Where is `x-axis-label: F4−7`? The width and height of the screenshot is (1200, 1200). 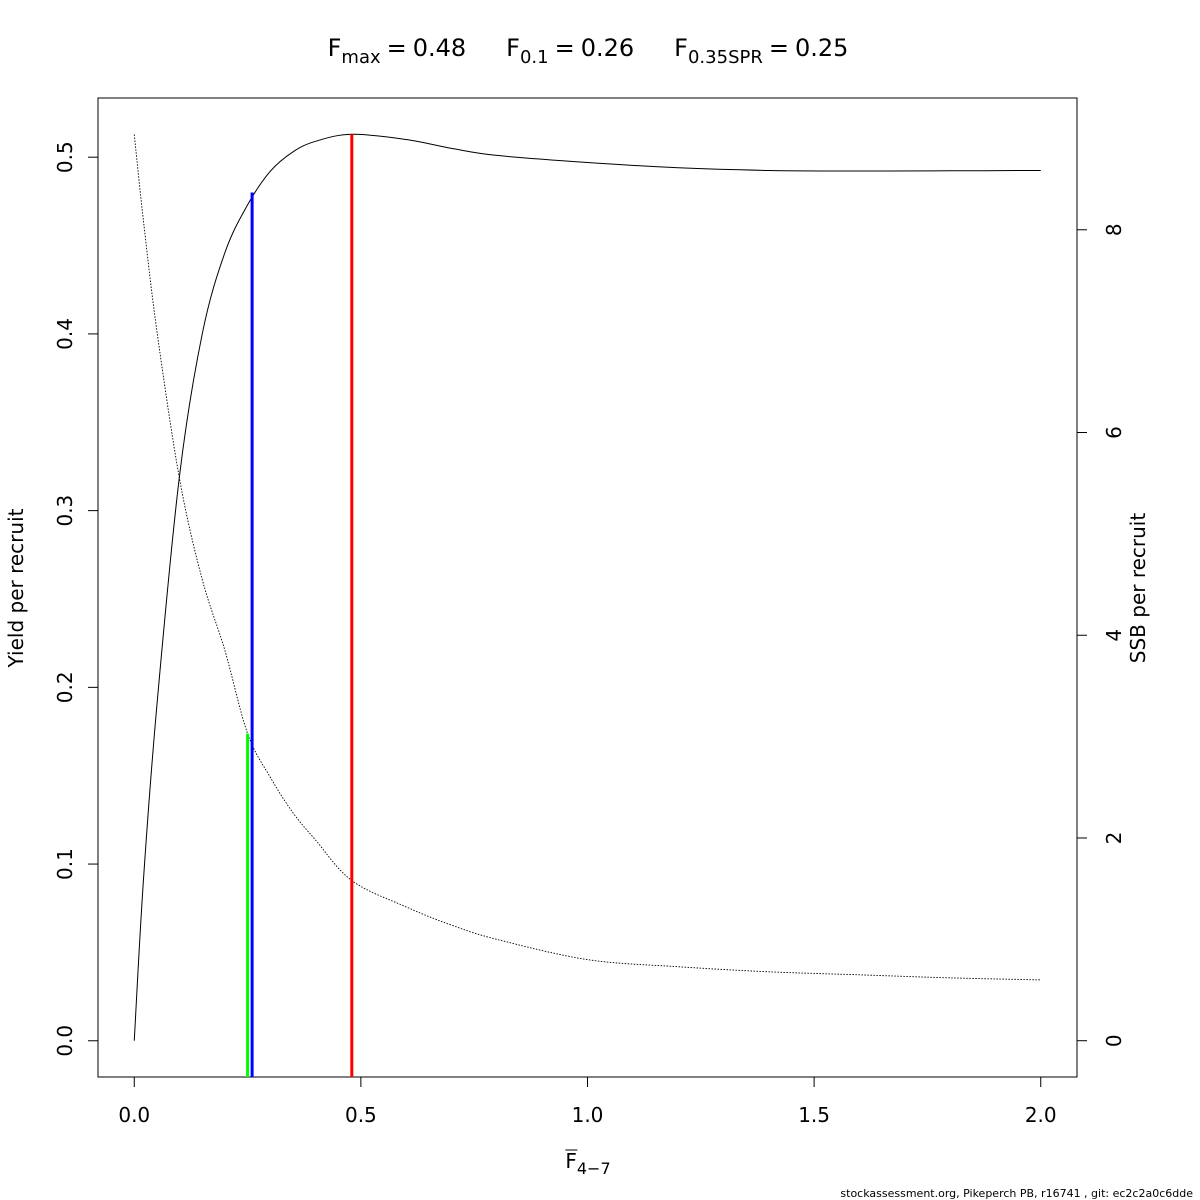 x-axis-label: F4−7 is located at coordinates (587, 1163).